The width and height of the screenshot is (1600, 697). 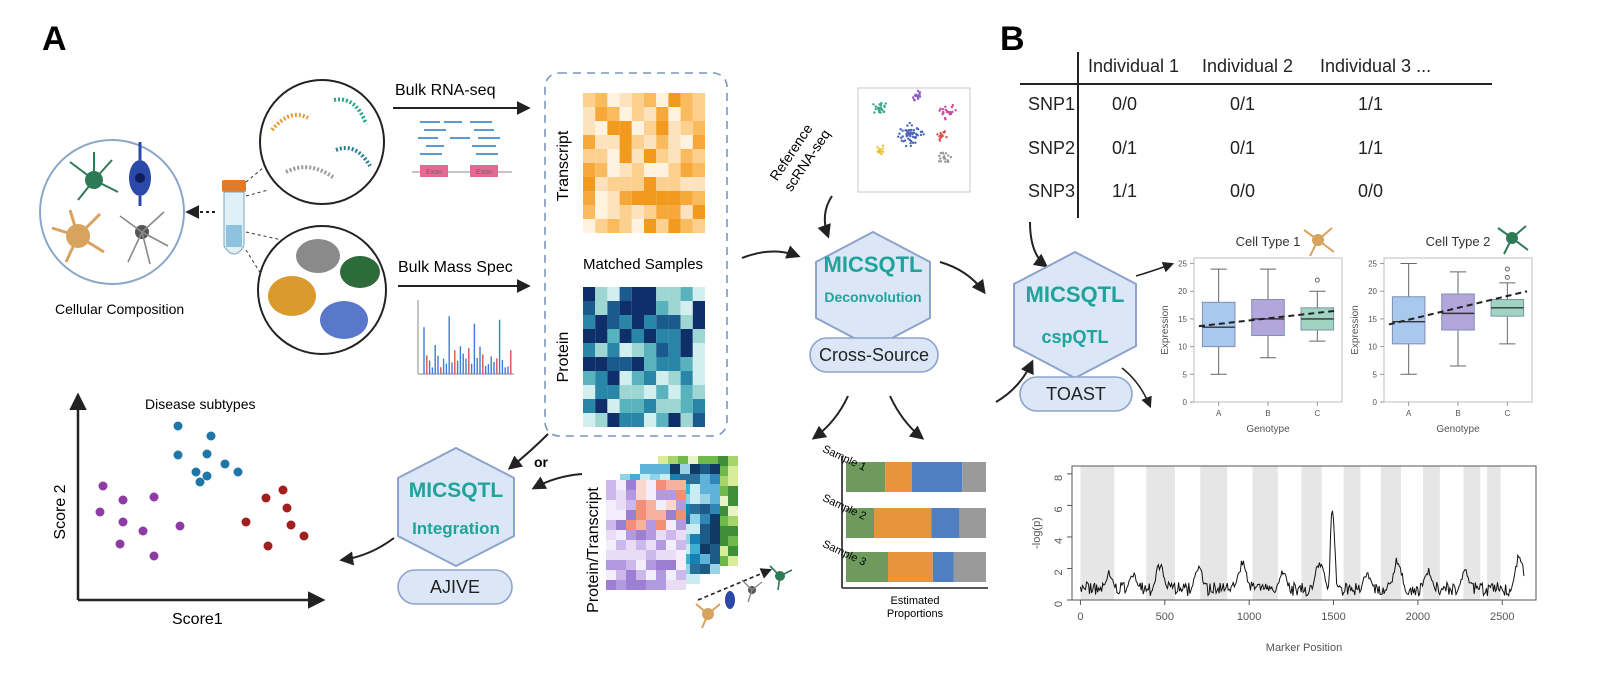 I want to click on trend-line, so click(x=1268, y=318).